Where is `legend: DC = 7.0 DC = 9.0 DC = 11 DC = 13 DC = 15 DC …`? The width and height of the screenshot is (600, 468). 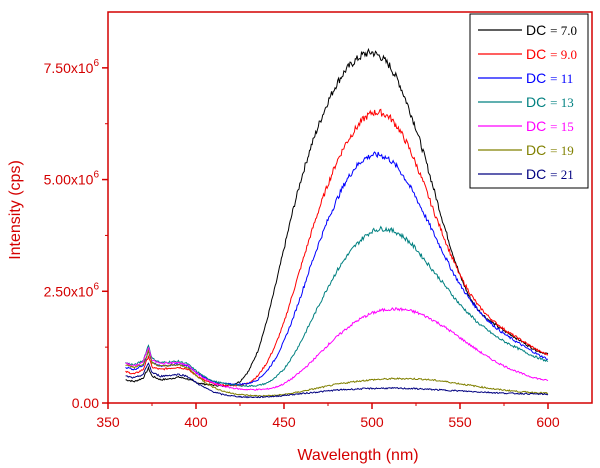
legend: DC = 7.0 DC = 9.0 DC = 11 DC = 13 DC = 15 DC … is located at coordinates (529, 101).